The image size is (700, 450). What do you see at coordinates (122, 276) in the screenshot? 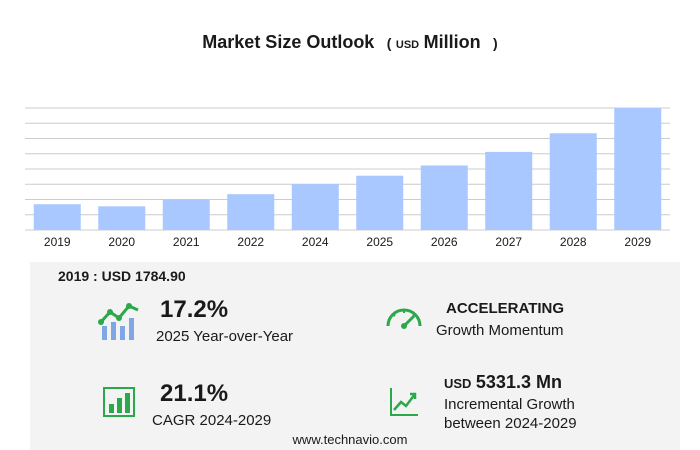
I see `base-year-value: 2019 : USD 1784.90` at bounding box center [122, 276].